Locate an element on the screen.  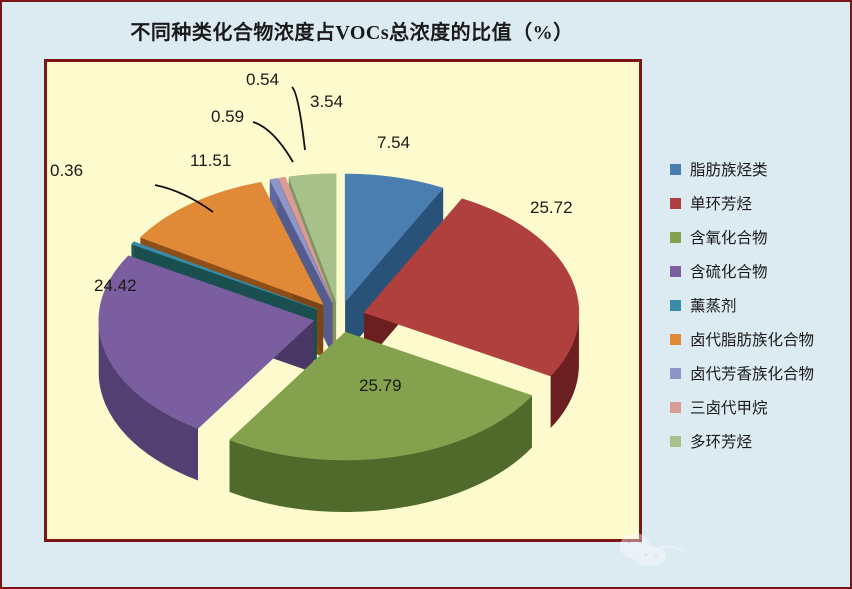
legend-item: 单环芳烃 is located at coordinates (758, 203).